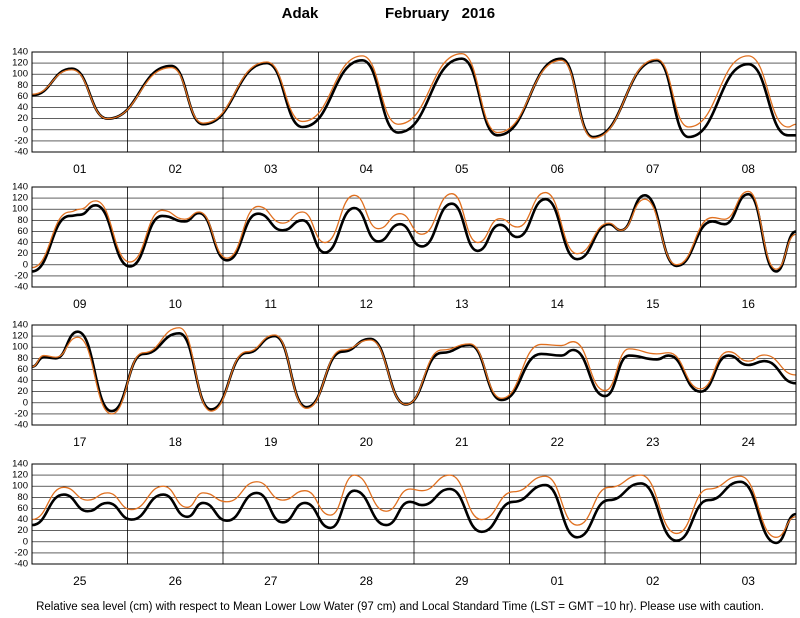 The image size is (800, 618). Describe the element at coordinates (462, 304) in the screenshot. I see `x-tick-label: 13` at that location.